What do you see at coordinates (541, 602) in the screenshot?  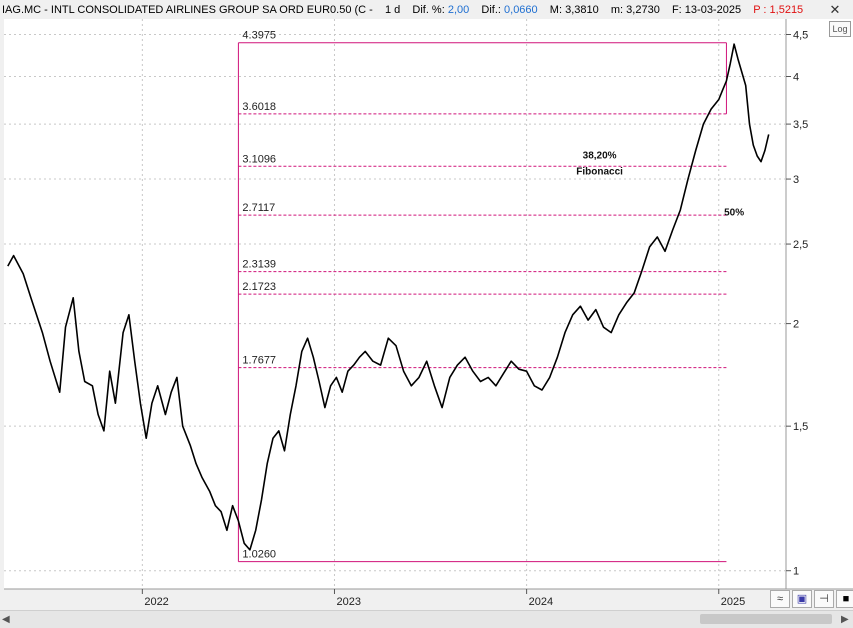 I see `x-tick-label: 2024` at bounding box center [541, 602].